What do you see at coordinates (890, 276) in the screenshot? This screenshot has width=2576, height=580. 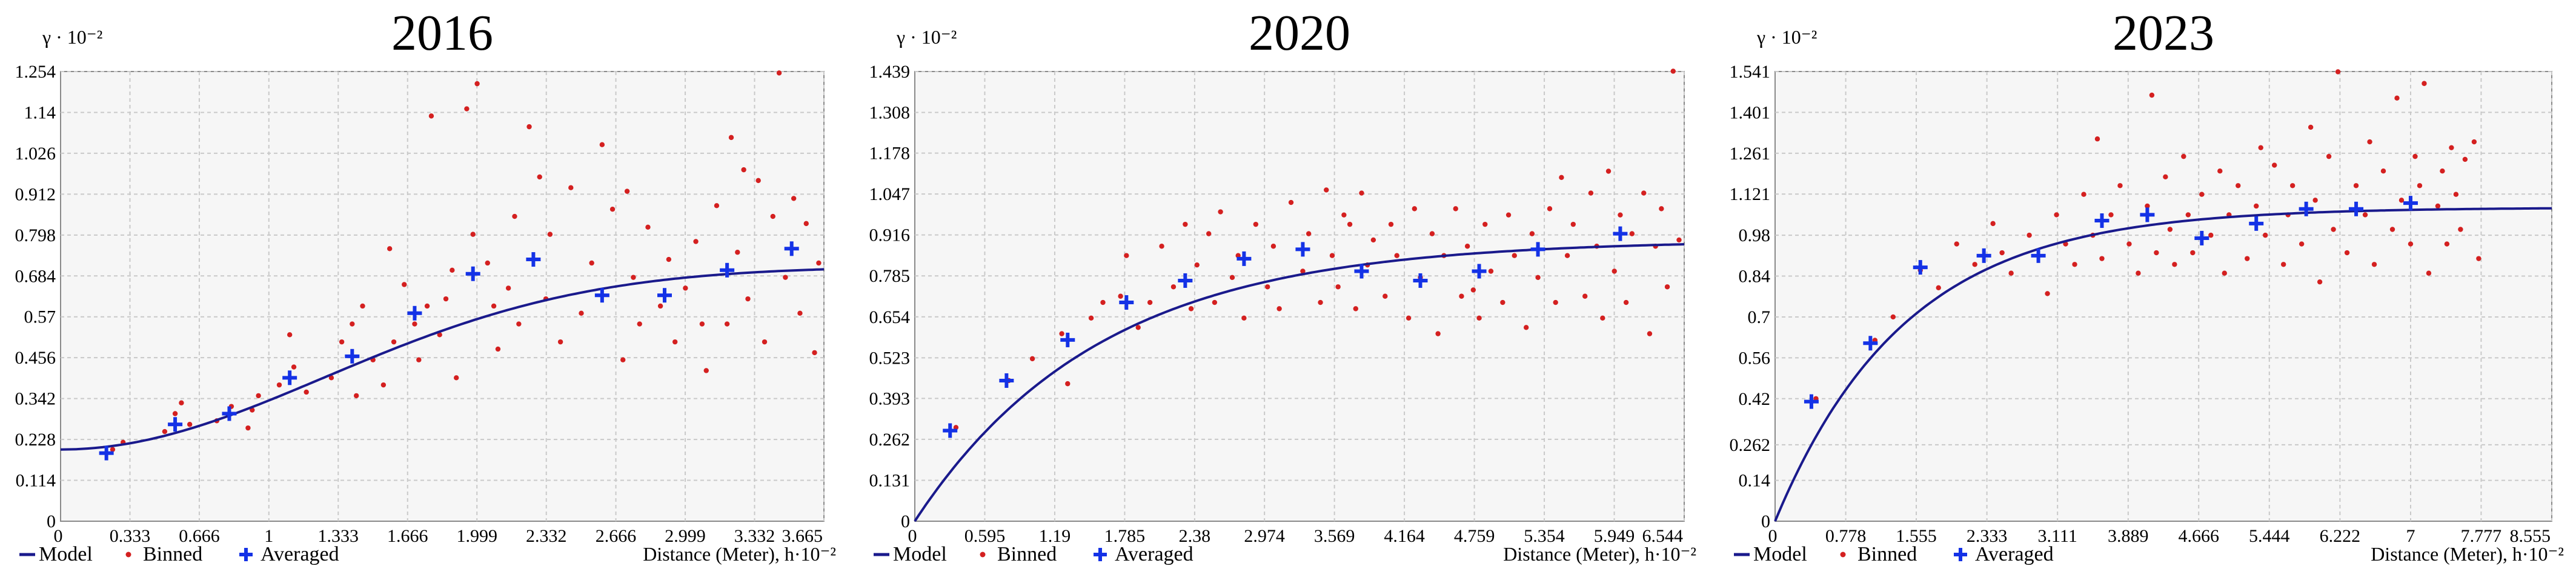 I see `y-tick-label: 0.785` at bounding box center [890, 276].